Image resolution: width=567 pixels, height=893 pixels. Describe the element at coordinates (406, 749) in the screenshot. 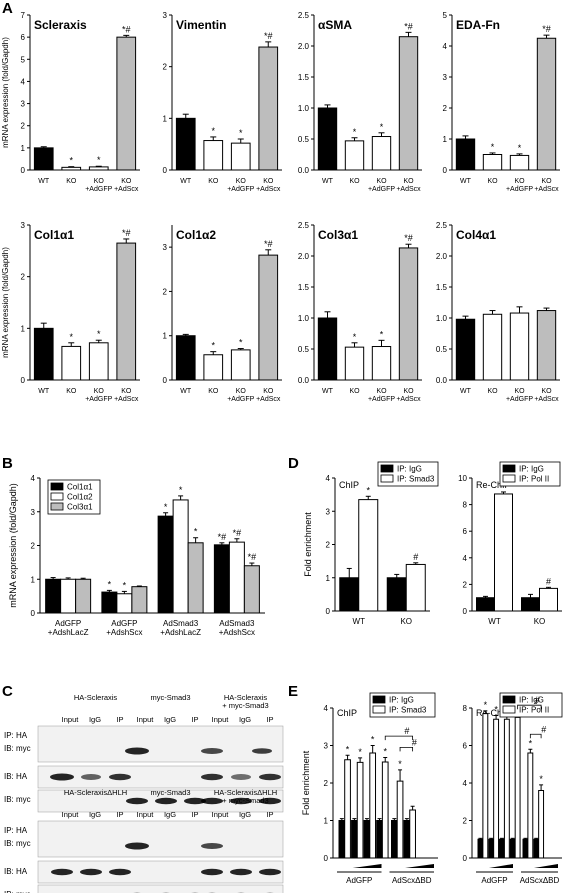

I see `comparison-bracket` at that location.